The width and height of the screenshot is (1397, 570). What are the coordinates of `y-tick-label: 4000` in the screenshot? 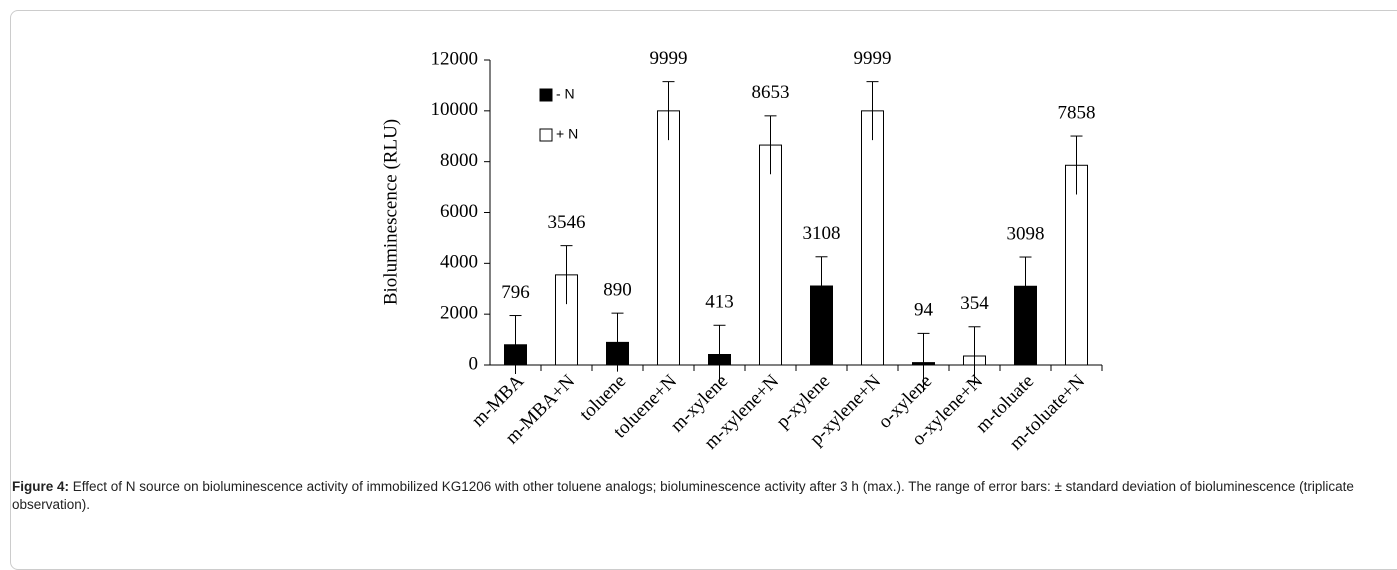 It's located at (459, 262).